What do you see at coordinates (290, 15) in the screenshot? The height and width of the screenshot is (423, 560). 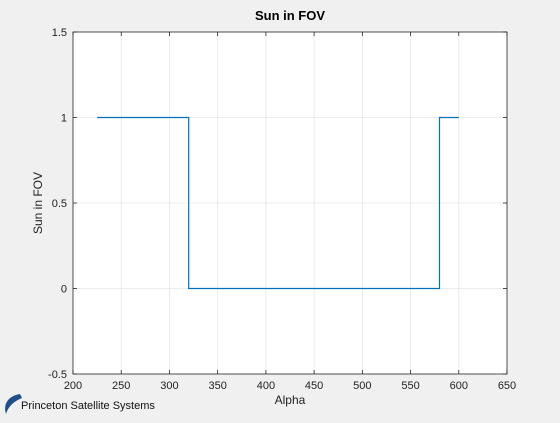 I see `chart-title: Sun in FOV` at bounding box center [290, 15].